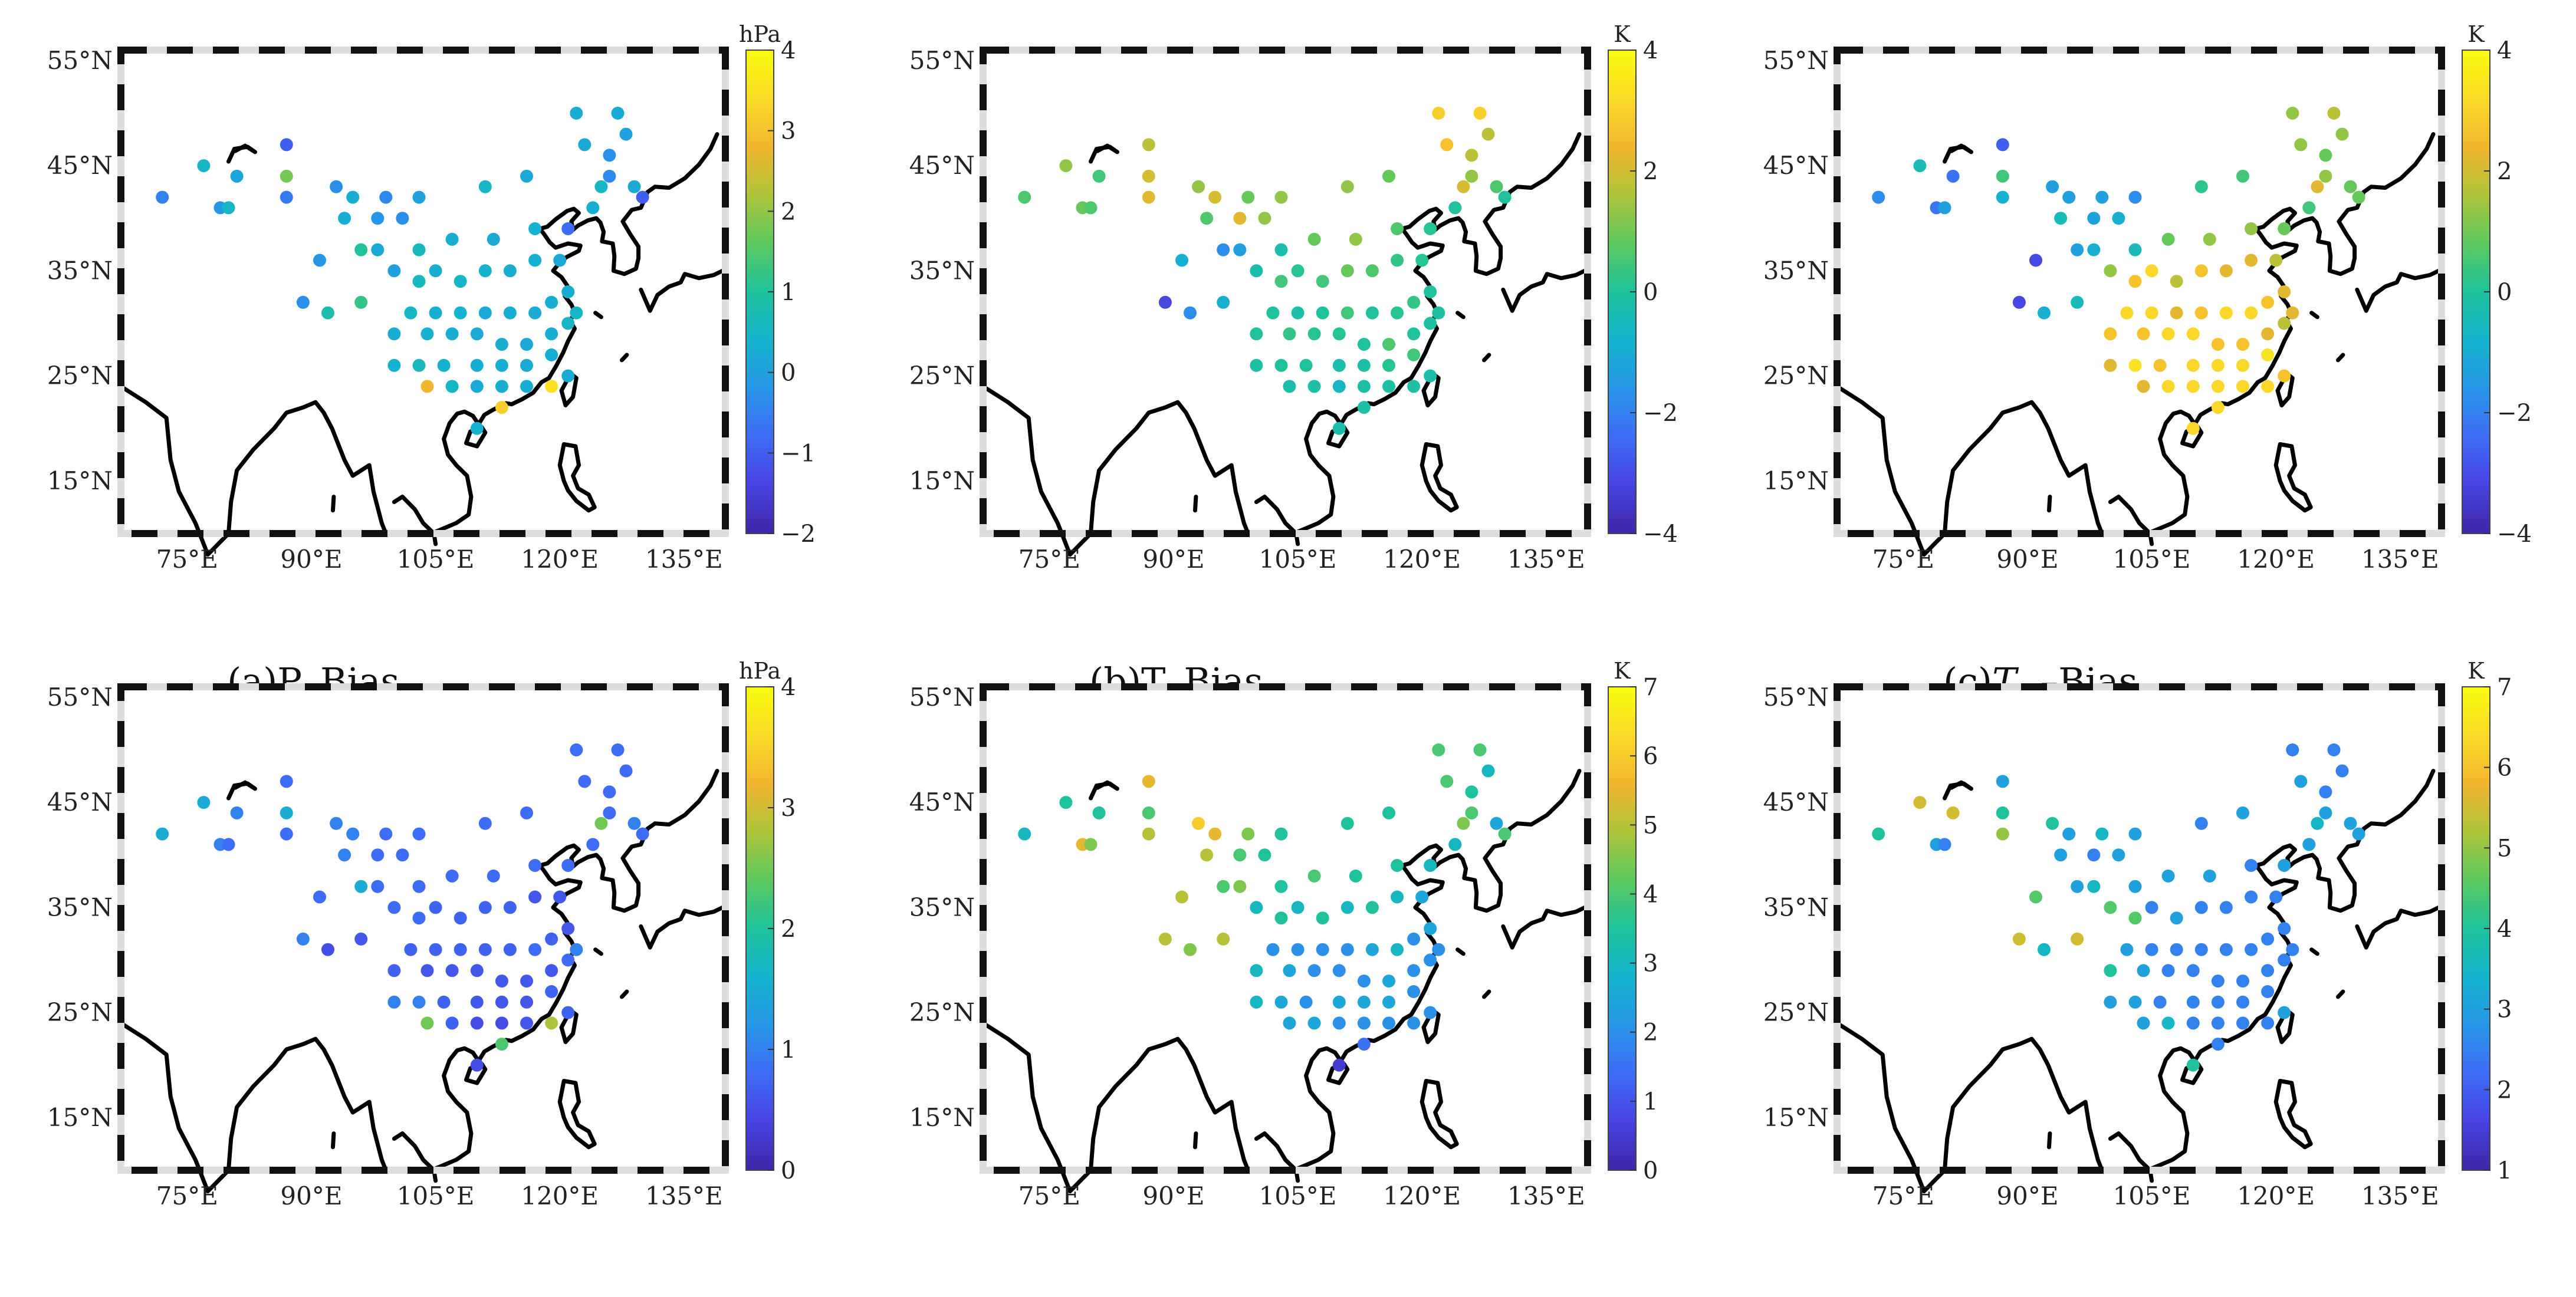 The height and width of the screenshot is (1297, 2576). Describe the element at coordinates (2276, 1195) in the screenshot. I see `lon-tick-label: 120°E` at that location.